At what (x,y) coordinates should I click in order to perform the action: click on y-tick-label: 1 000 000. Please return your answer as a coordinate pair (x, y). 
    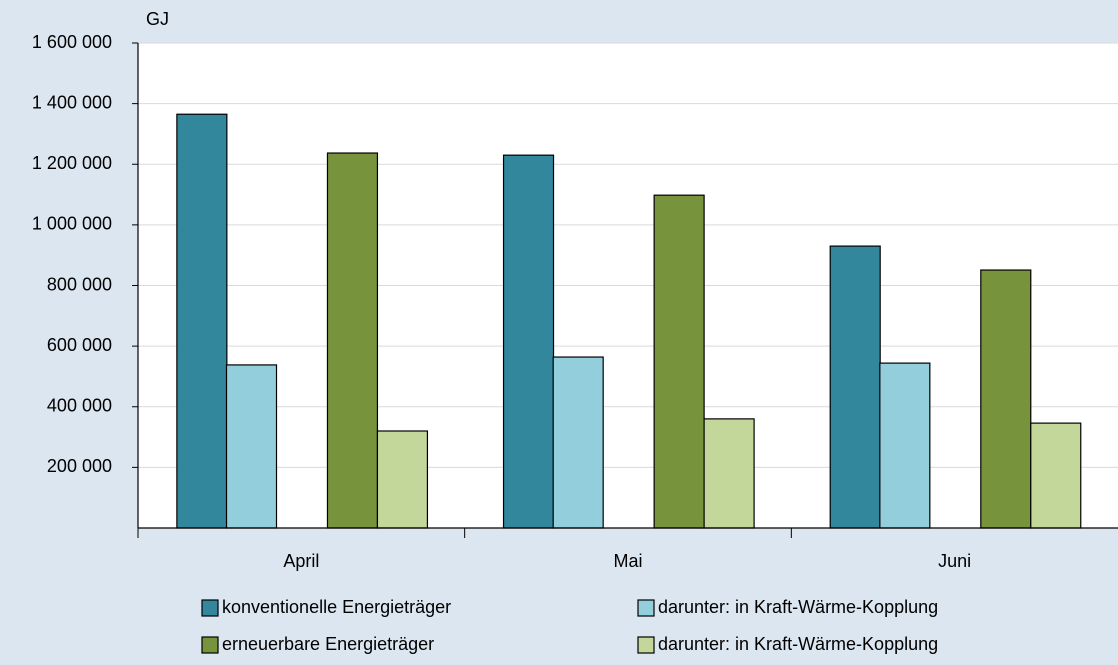
    Looking at the image, I should click on (72, 224).